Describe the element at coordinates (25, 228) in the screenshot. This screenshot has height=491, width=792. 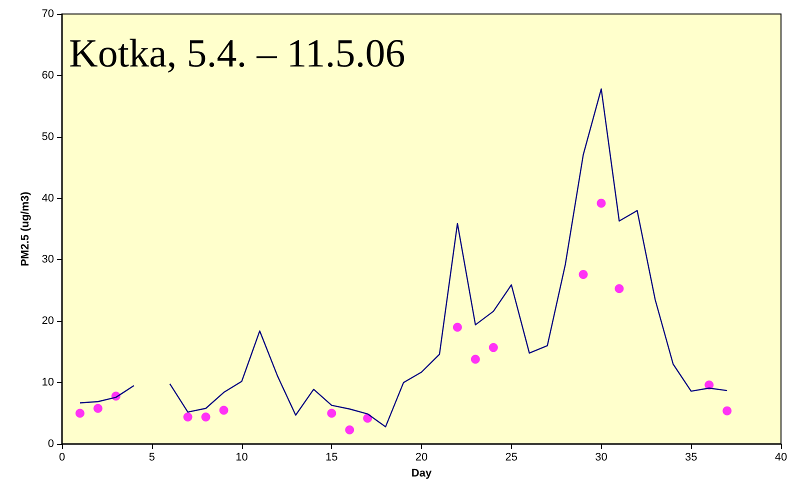
I see `y-axis-title: PM2.5 (ug/m3)` at that location.